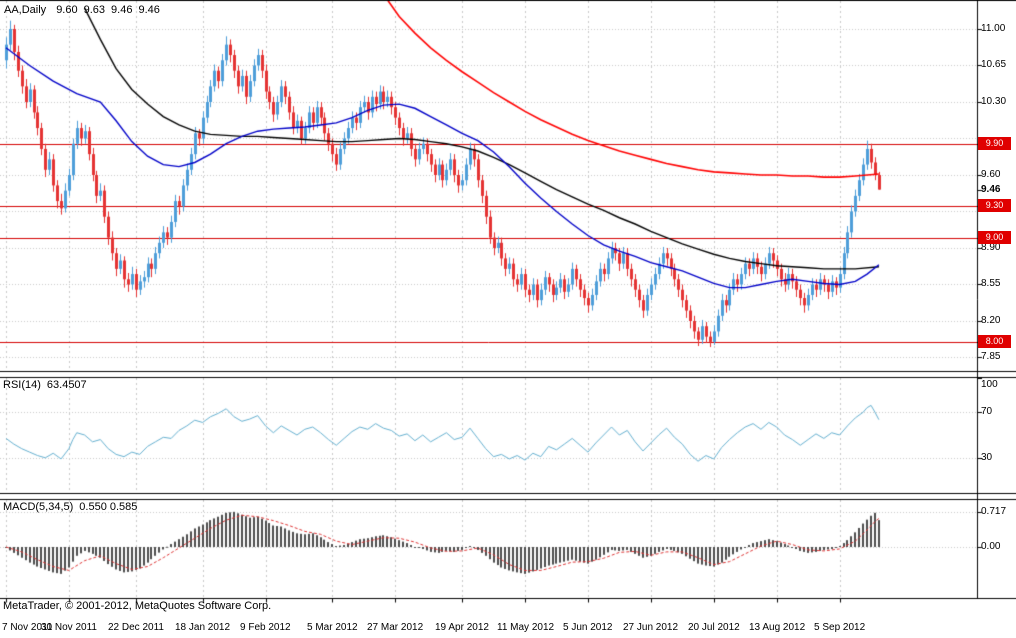 The width and height of the screenshot is (1016, 638). I want to click on rsi-value: 63.4507, so click(66, 385).